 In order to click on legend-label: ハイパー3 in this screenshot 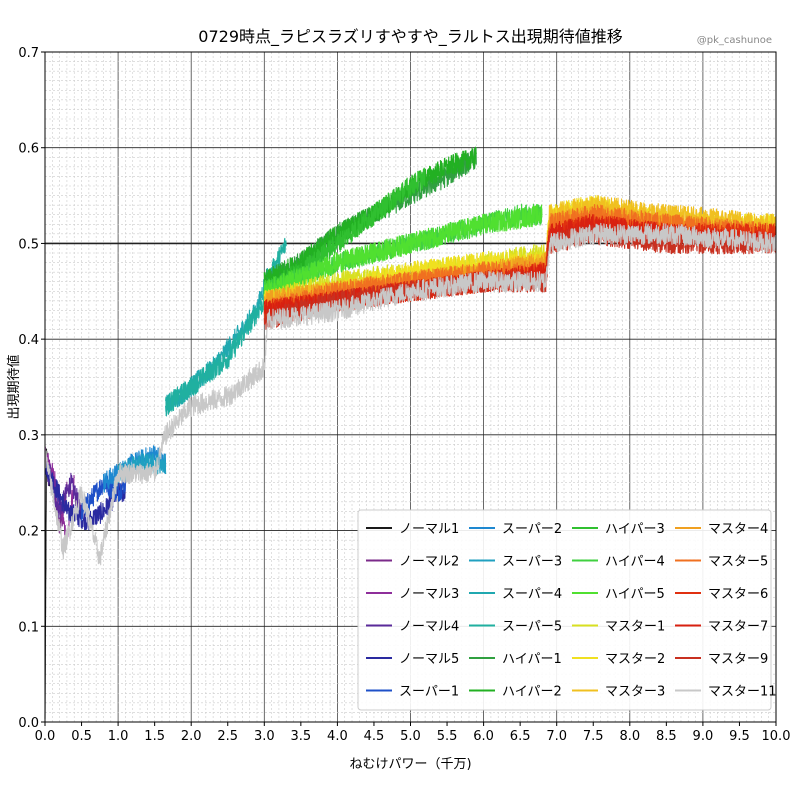, I will do `click(635, 529)`.